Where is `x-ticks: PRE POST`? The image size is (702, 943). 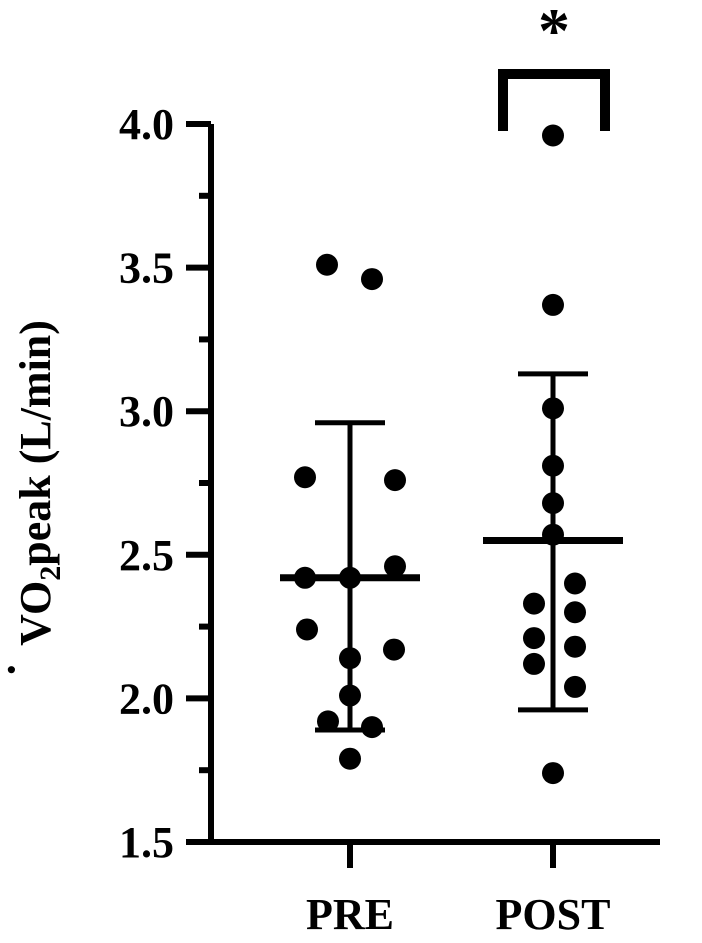
x-ticks: PRE POST is located at coordinates (458, 890).